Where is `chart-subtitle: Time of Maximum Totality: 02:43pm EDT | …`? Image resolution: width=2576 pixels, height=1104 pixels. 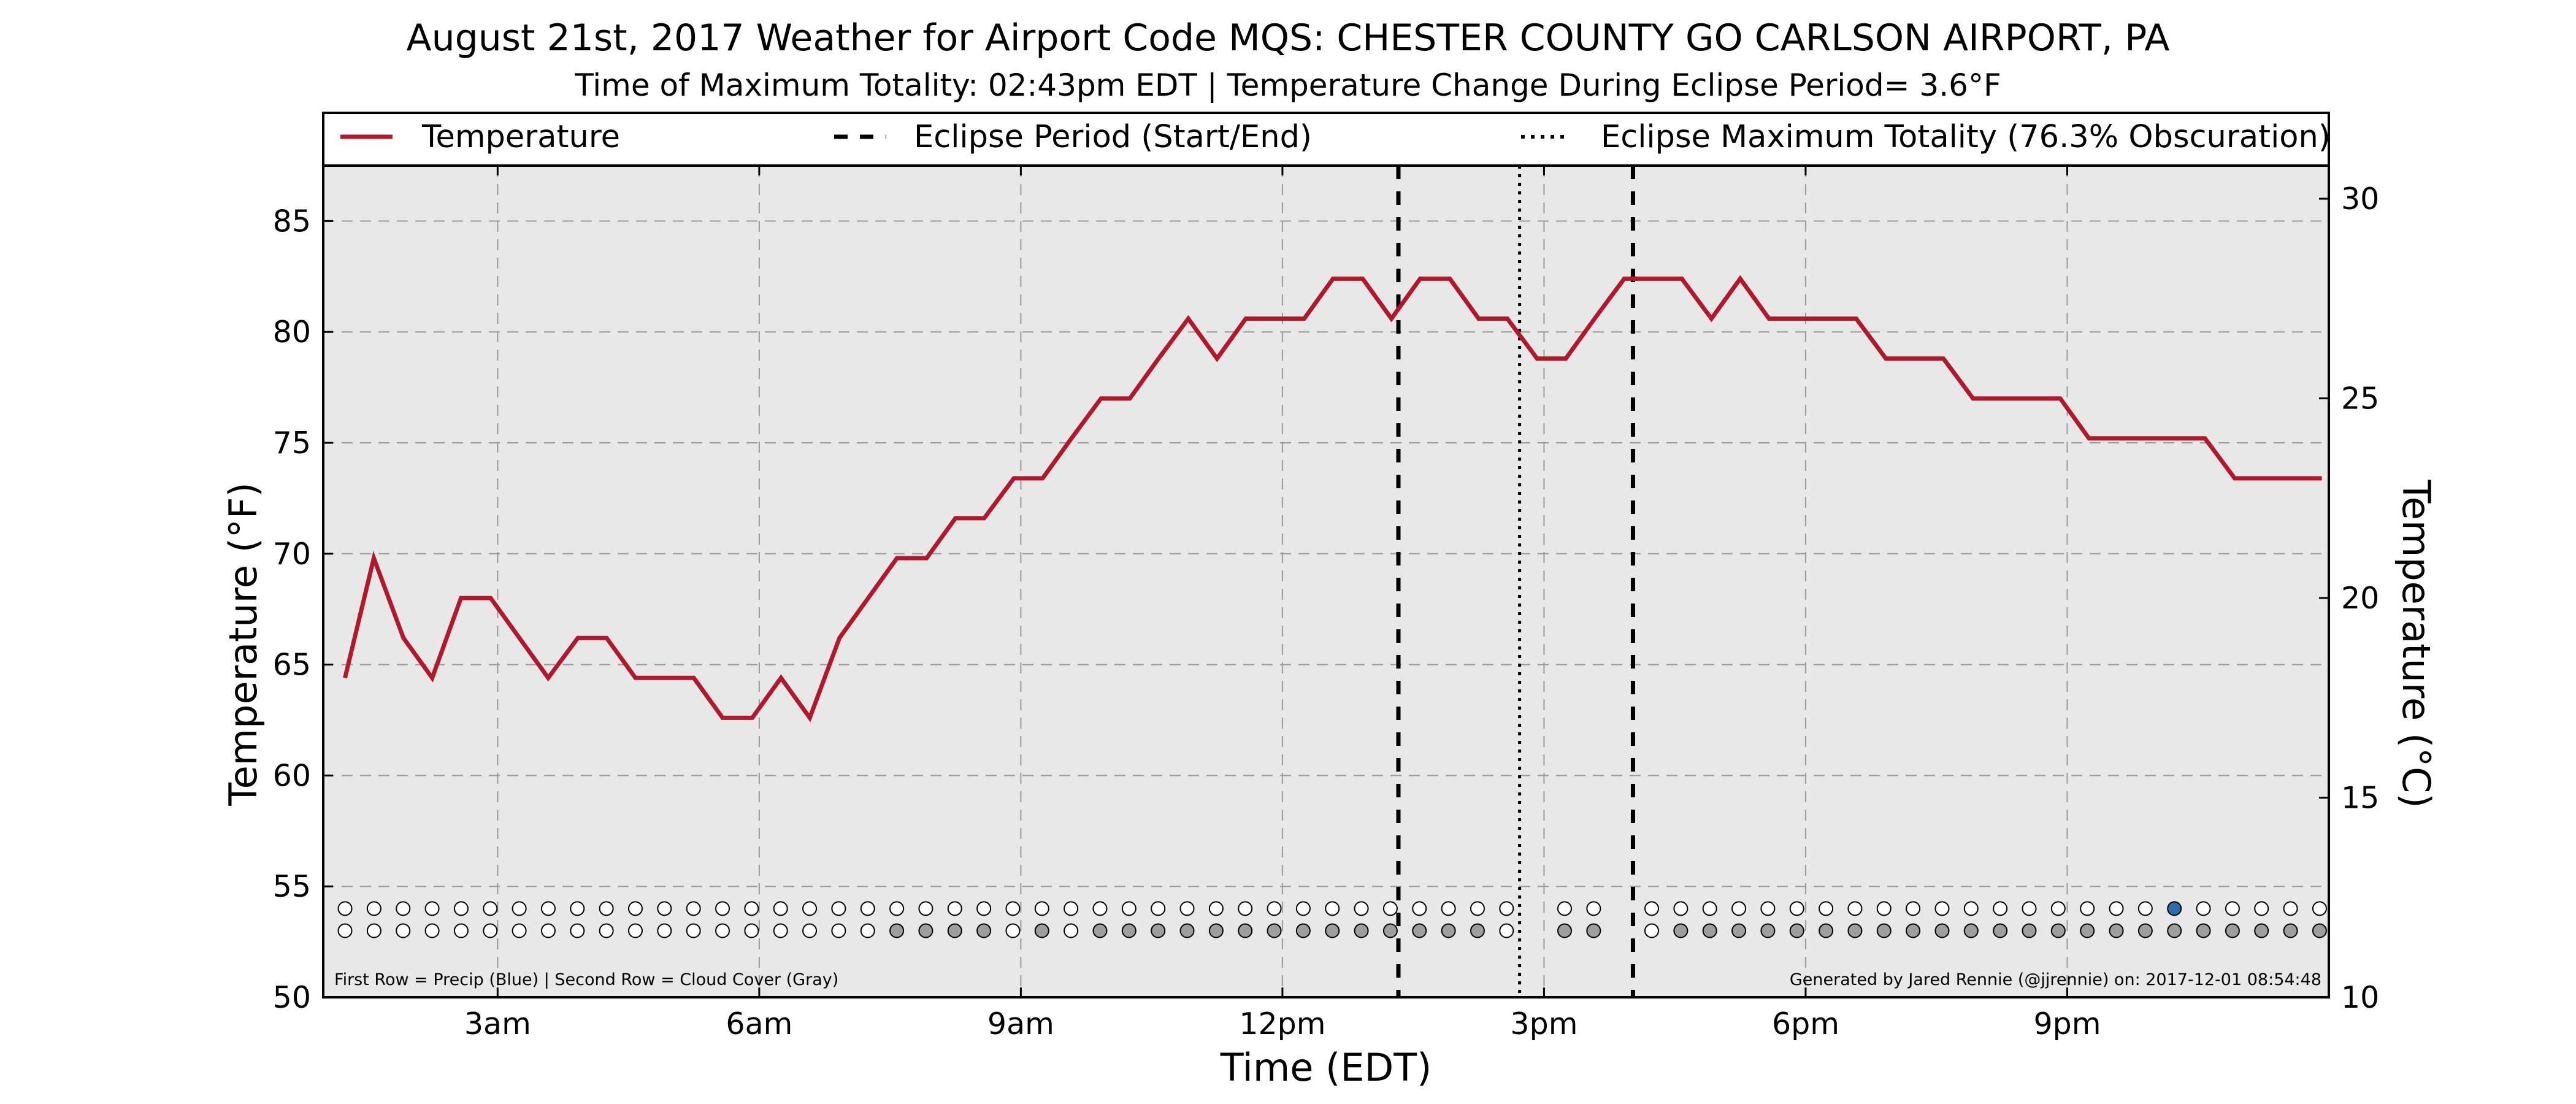 chart-subtitle: Time of Maximum Totality: 02:43pm EDT | … is located at coordinates (1287, 85).